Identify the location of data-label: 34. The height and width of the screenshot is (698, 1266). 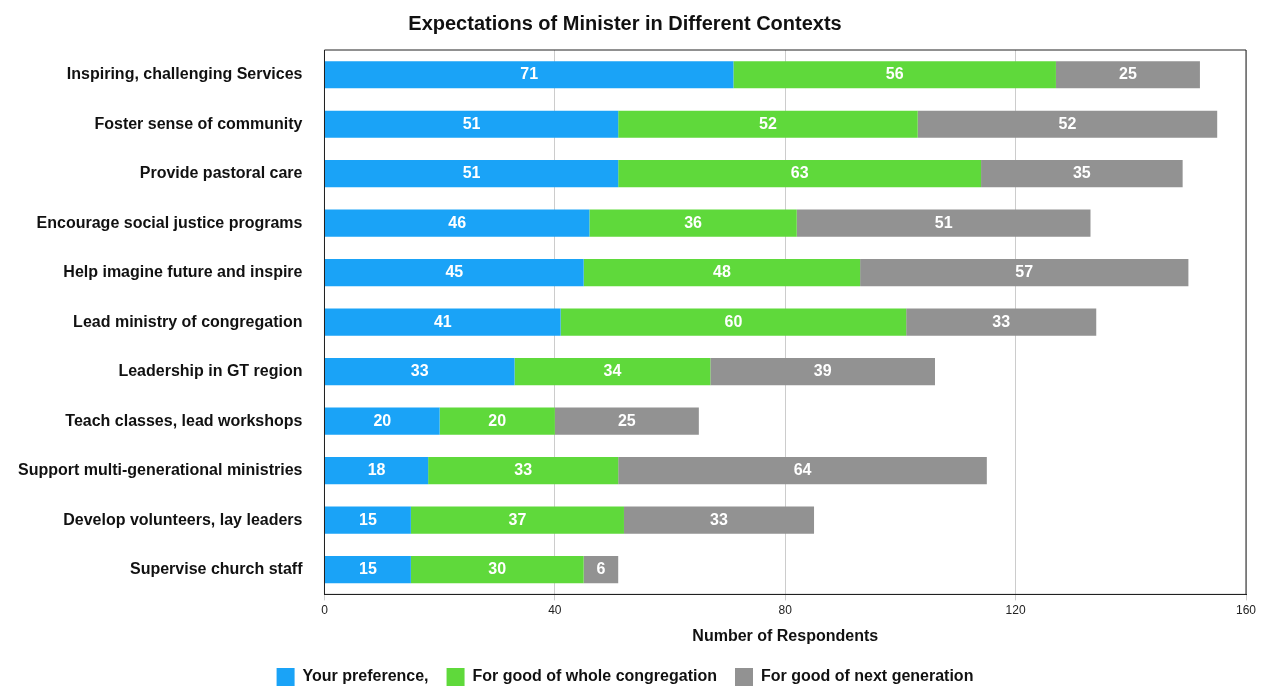
(612, 371).